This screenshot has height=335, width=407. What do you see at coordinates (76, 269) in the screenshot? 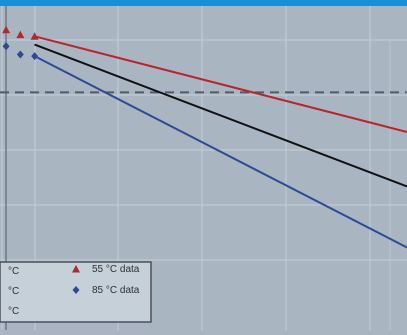
I see `legend-marker-triangle` at bounding box center [76, 269].